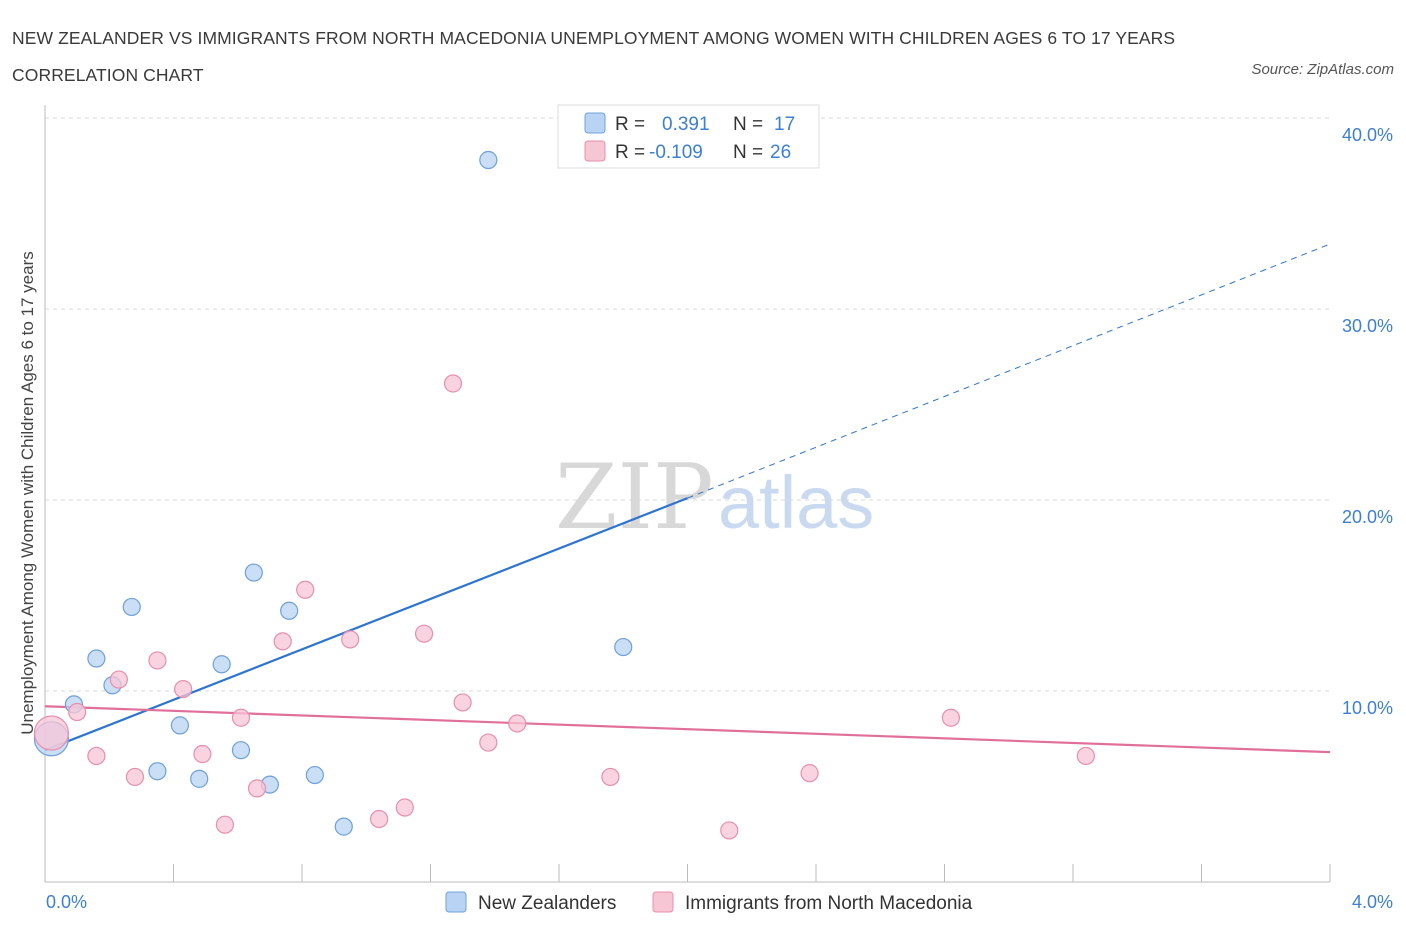 The width and height of the screenshot is (1406, 930). What do you see at coordinates (676, 152) in the screenshot?
I see `legend-top-r-value-2: -0.109` at bounding box center [676, 152].